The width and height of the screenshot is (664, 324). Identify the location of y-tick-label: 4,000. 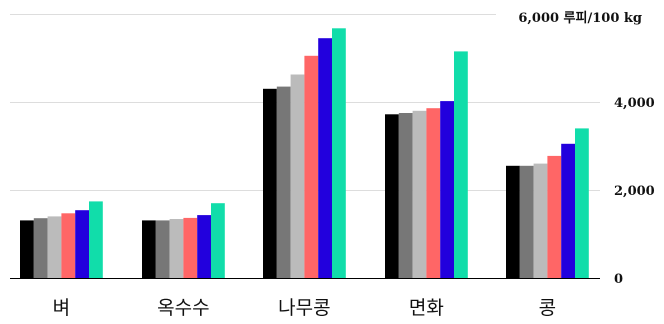
(634, 103).